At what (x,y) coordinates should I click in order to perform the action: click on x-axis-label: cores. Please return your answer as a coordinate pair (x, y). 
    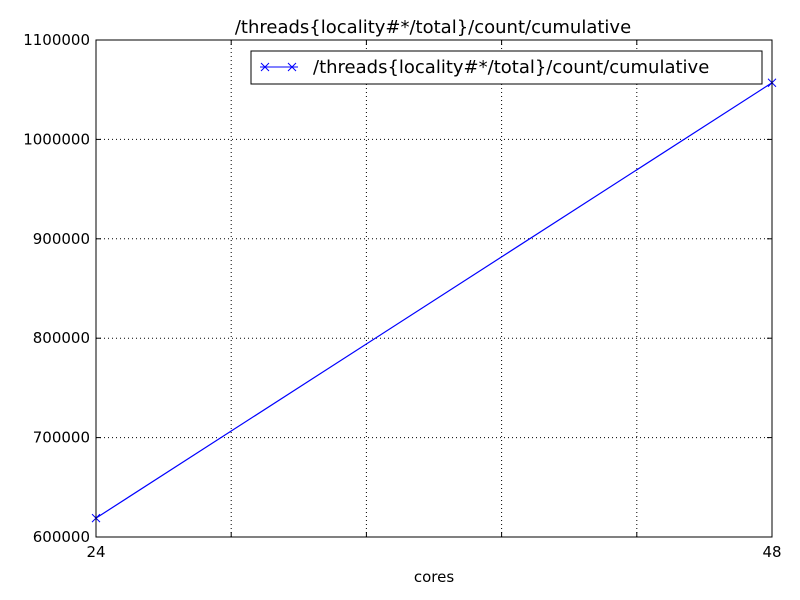
    Looking at the image, I should click on (434, 577).